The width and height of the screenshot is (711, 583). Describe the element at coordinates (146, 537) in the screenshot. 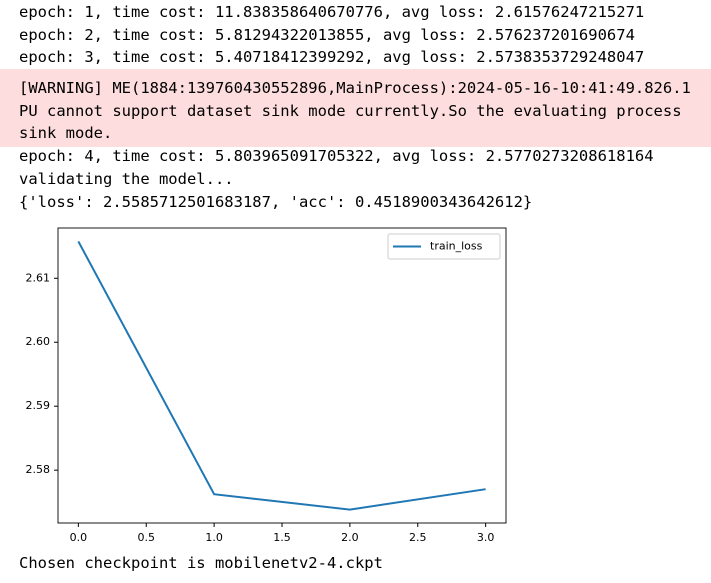

I see `x-tick-label: 0.5` at that location.